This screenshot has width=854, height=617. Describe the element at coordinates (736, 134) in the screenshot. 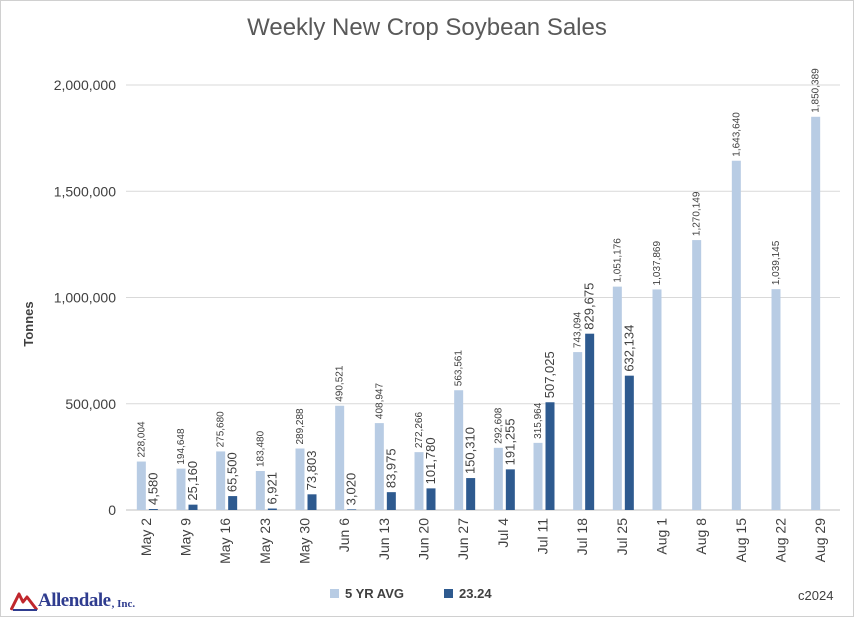

I see `data-label-5yr-avg: 1,643,640` at that location.